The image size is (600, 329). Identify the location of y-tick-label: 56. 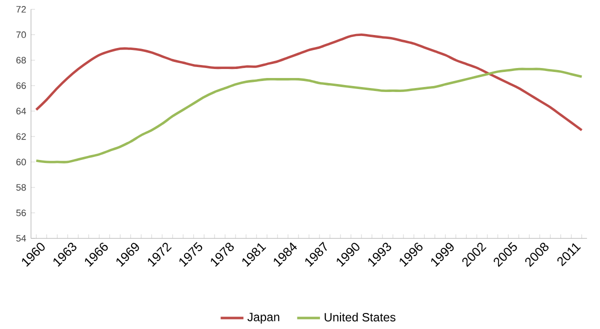
(21, 213).